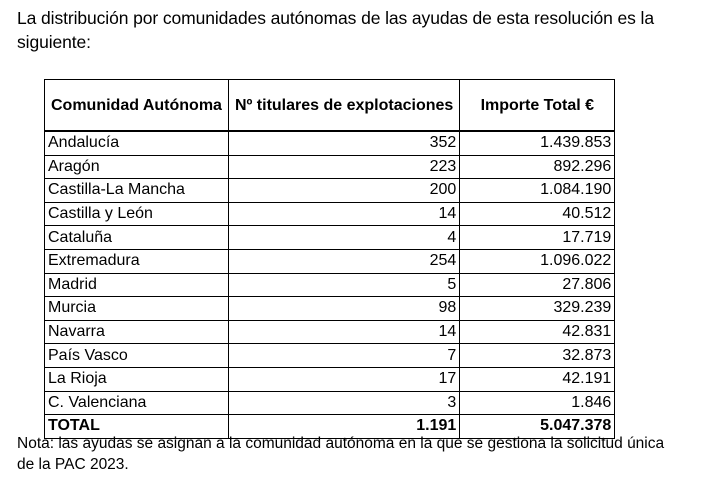  I want to click on header-comunidad: Comunidad Autónoma, so click(136, 105).